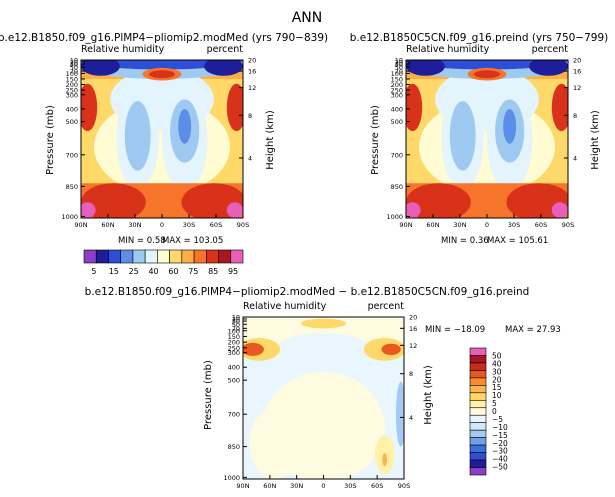 Image resolution: width=615 pixels, height=497 pixels. What do you see at coordinates (455, 330) in the screenshot?
I see `panel-3-min: MIN = −18.09` at bounding box center [455, 330].